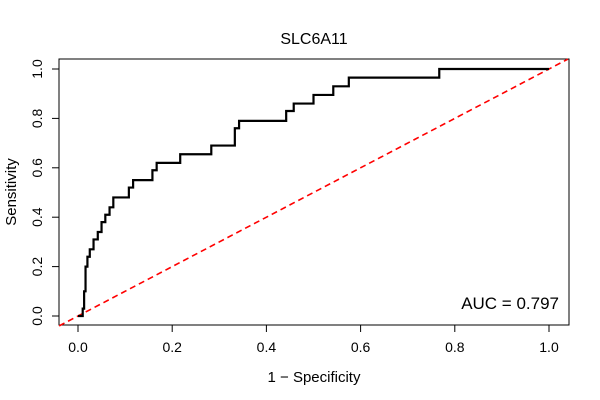 The height and width of the screenshot is (400, 600). I want to click on y-axis: 0.0 0.2 0.4 0.6 0.8 1.0, so click(44, 192).